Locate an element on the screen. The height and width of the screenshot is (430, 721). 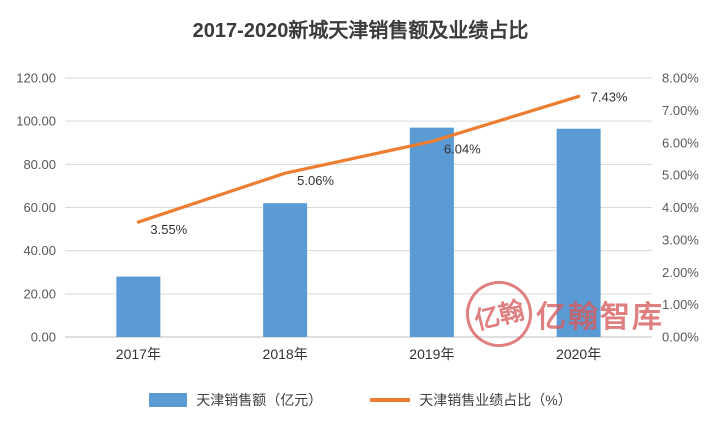
x-axis-category-label: 2020年 is located at coordinates (578, 354).